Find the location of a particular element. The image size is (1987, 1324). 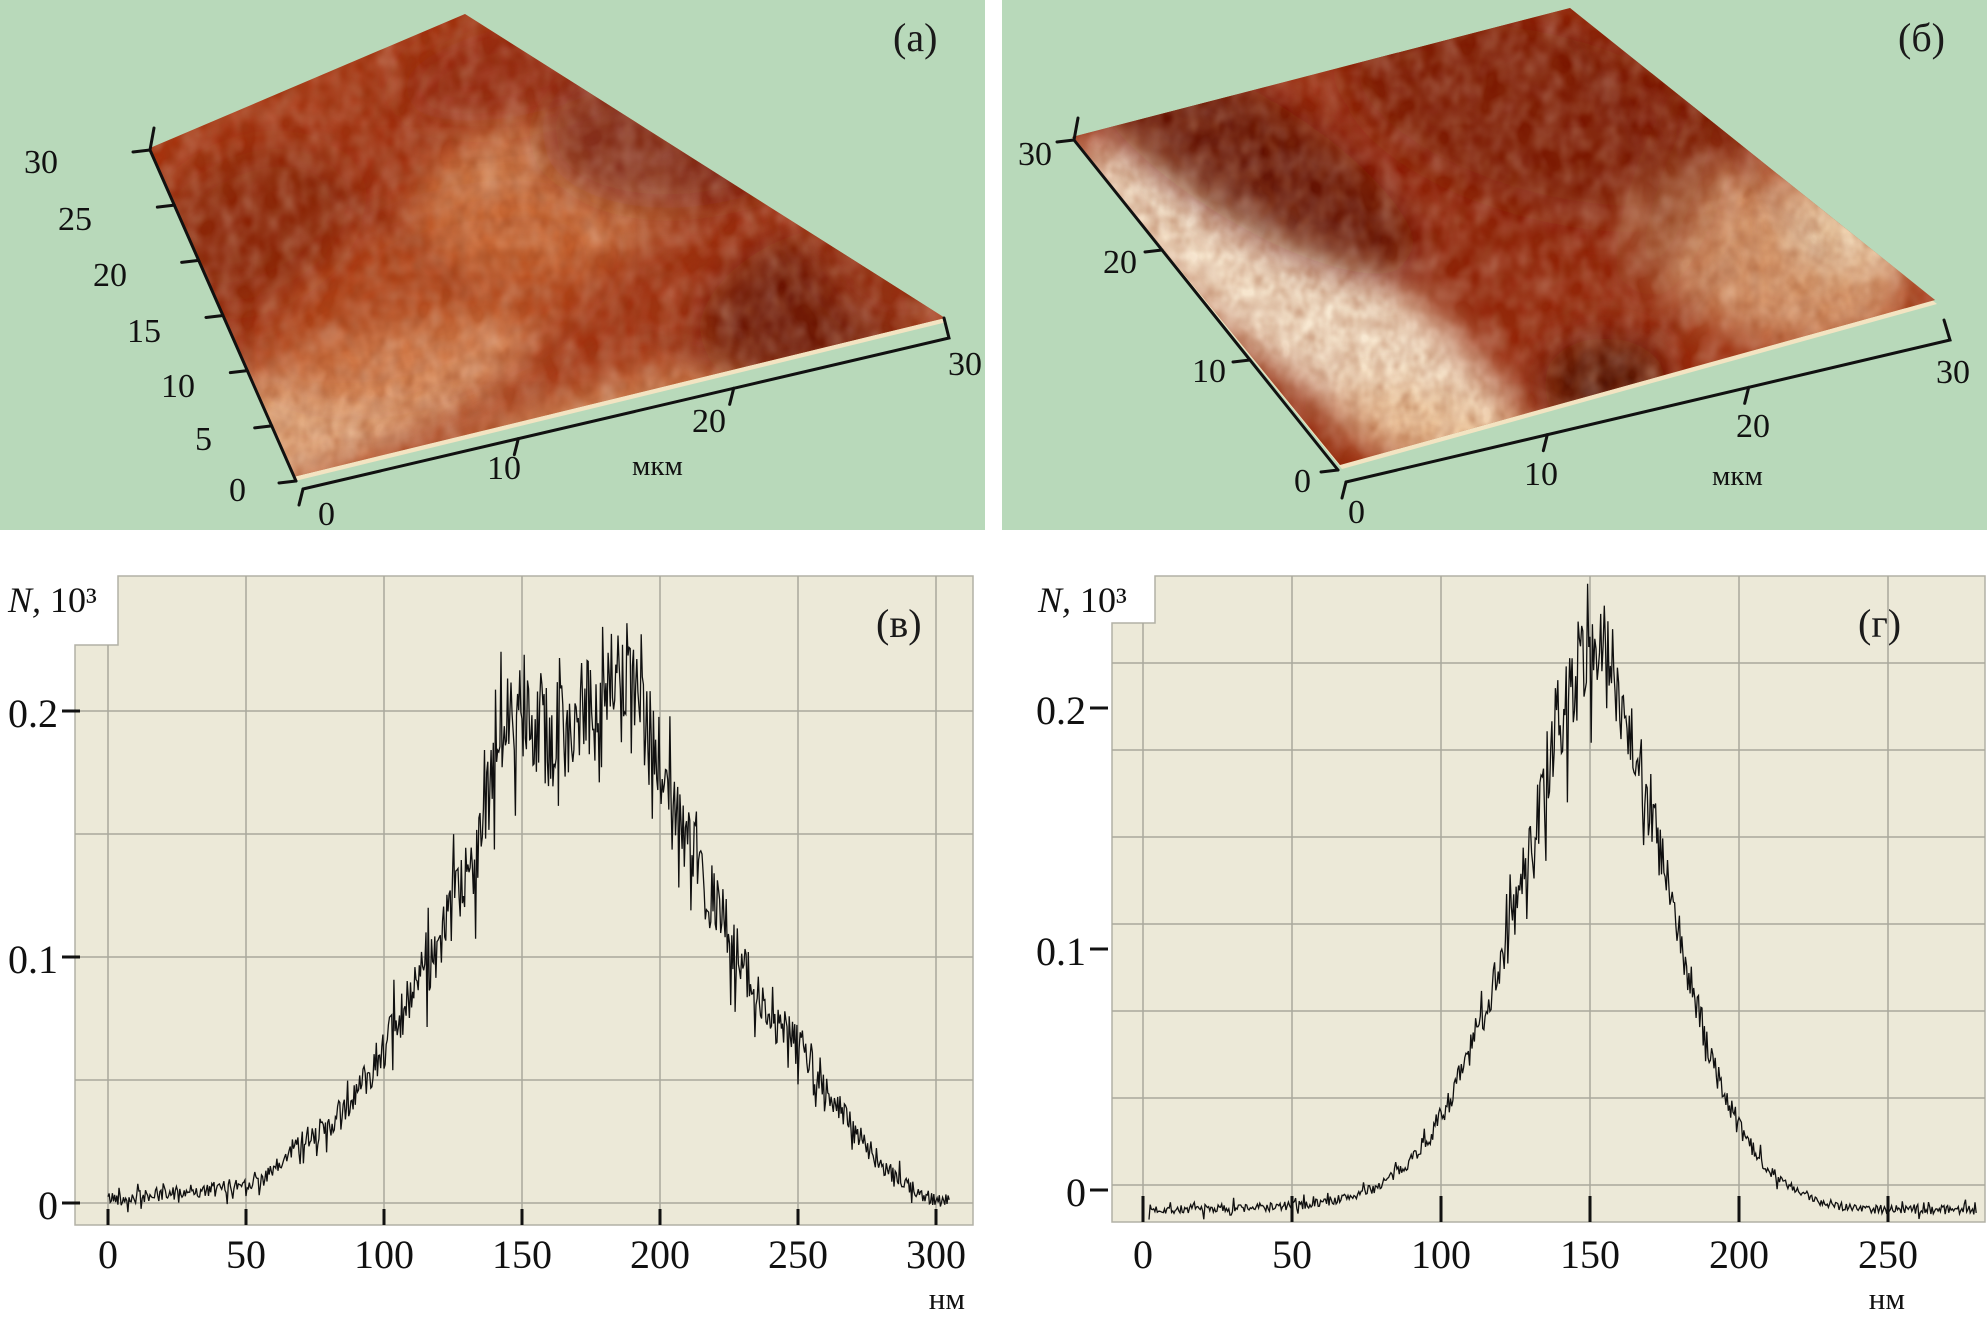

tick-label-b-bottom-10: 10 is located at coordinates (1541, 474).